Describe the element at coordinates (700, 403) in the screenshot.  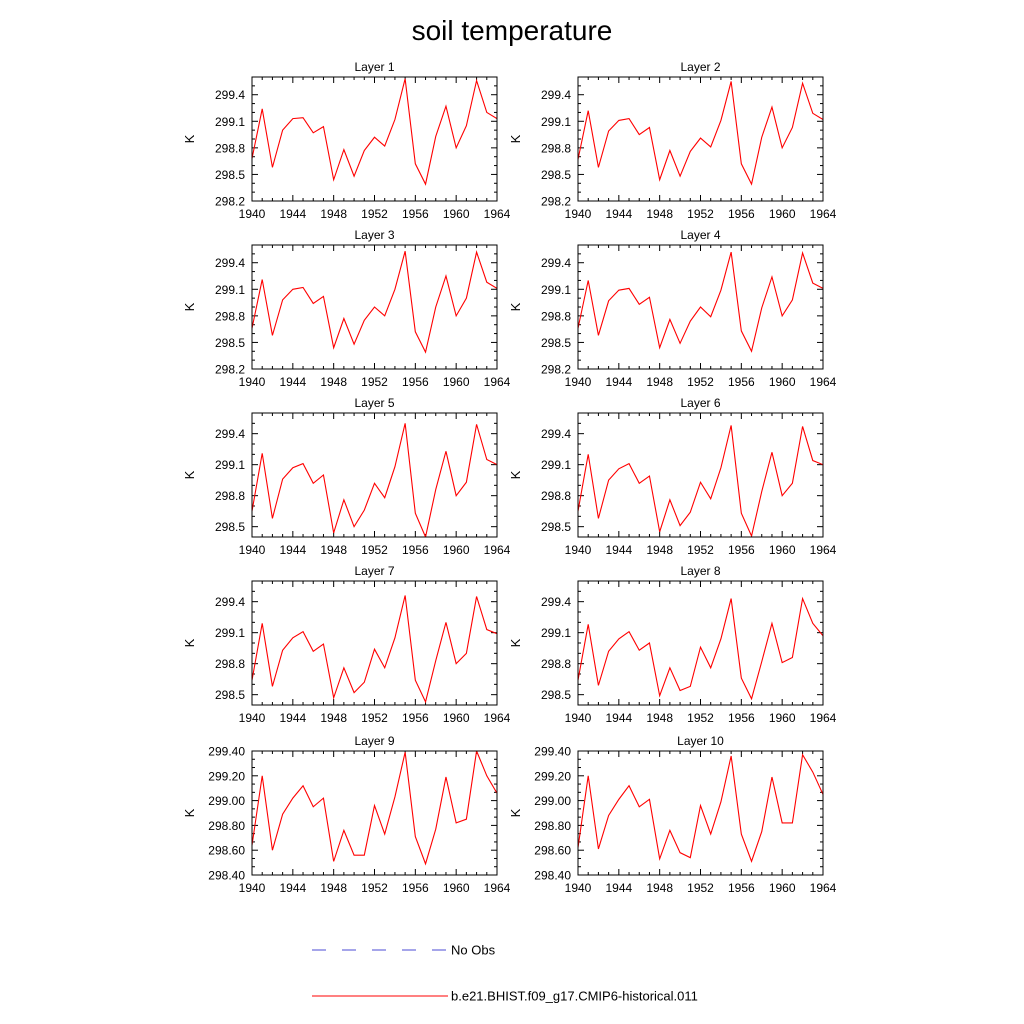
I see `panel-title: Layer 6` at that location.